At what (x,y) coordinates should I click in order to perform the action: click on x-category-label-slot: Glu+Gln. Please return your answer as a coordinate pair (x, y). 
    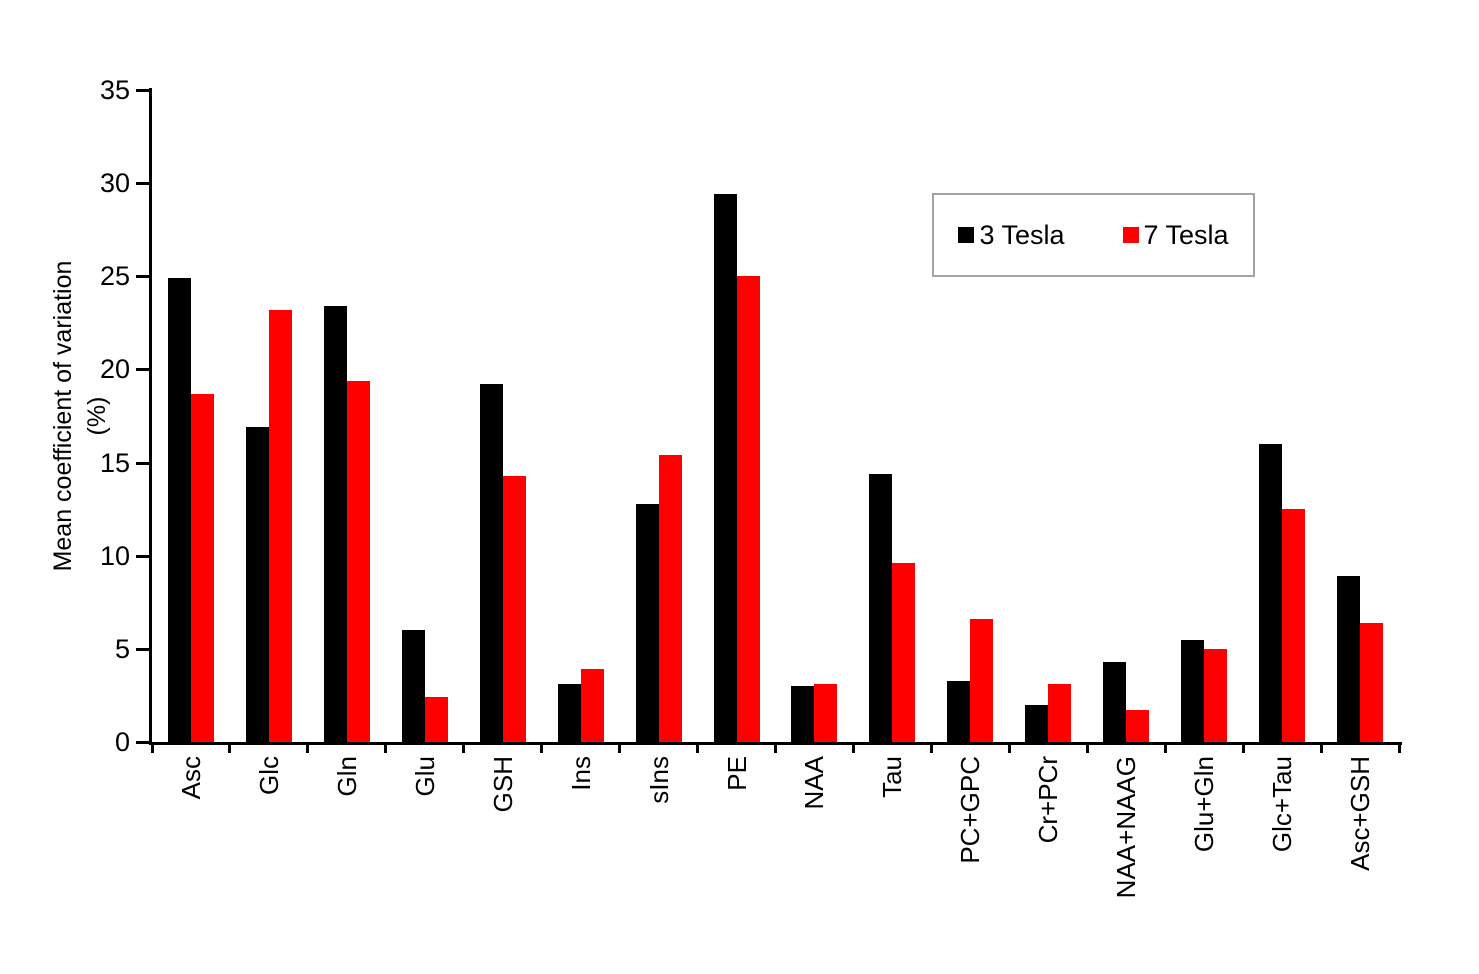
    Looking at the image, I should click on (1204, 804).